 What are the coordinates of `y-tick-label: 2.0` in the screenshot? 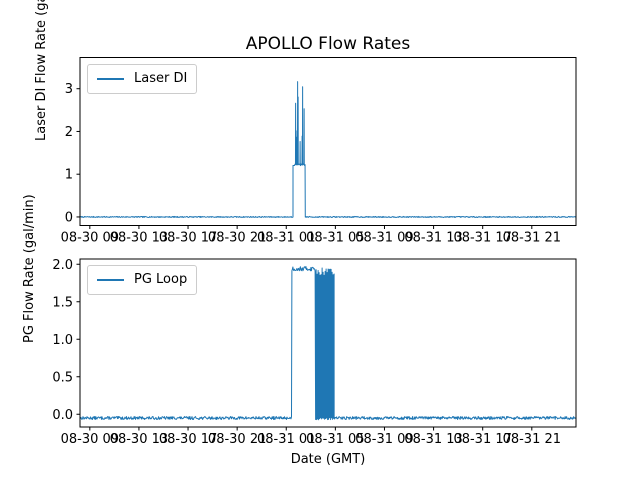 It's located at (62, 265).